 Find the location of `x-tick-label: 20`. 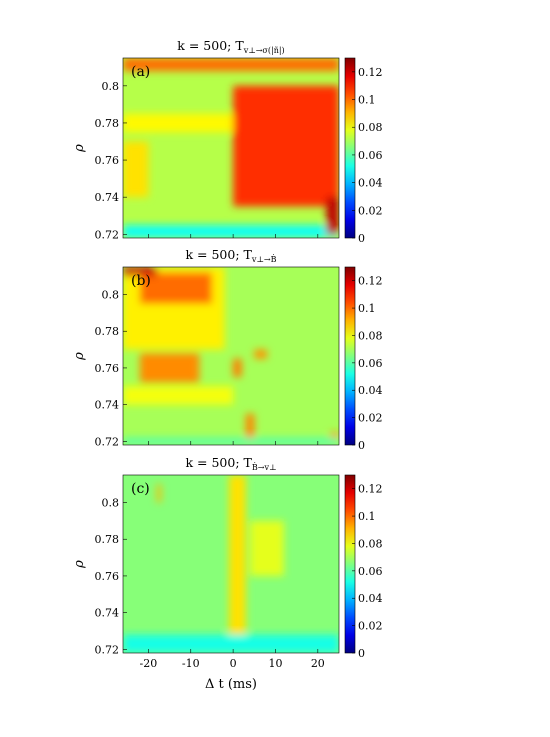

x-tick-label: 20 is located at coordinates (318, 663).